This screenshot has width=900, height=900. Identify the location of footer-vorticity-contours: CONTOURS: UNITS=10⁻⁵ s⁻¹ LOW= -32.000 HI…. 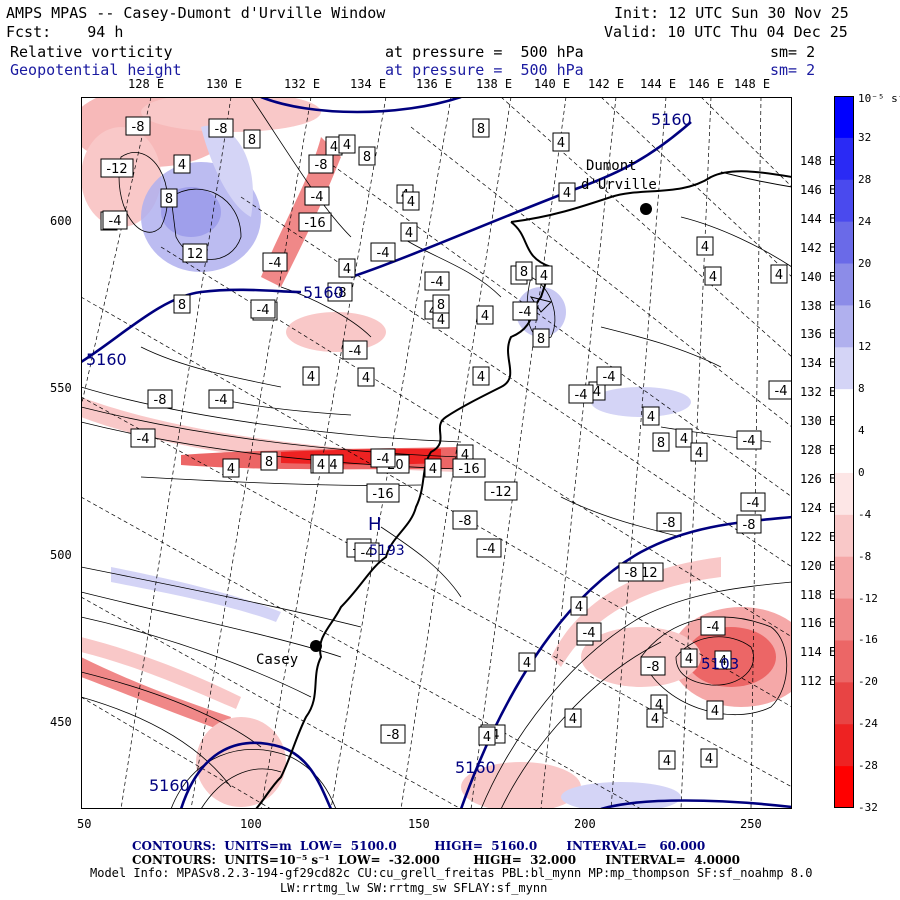
(436, 860).